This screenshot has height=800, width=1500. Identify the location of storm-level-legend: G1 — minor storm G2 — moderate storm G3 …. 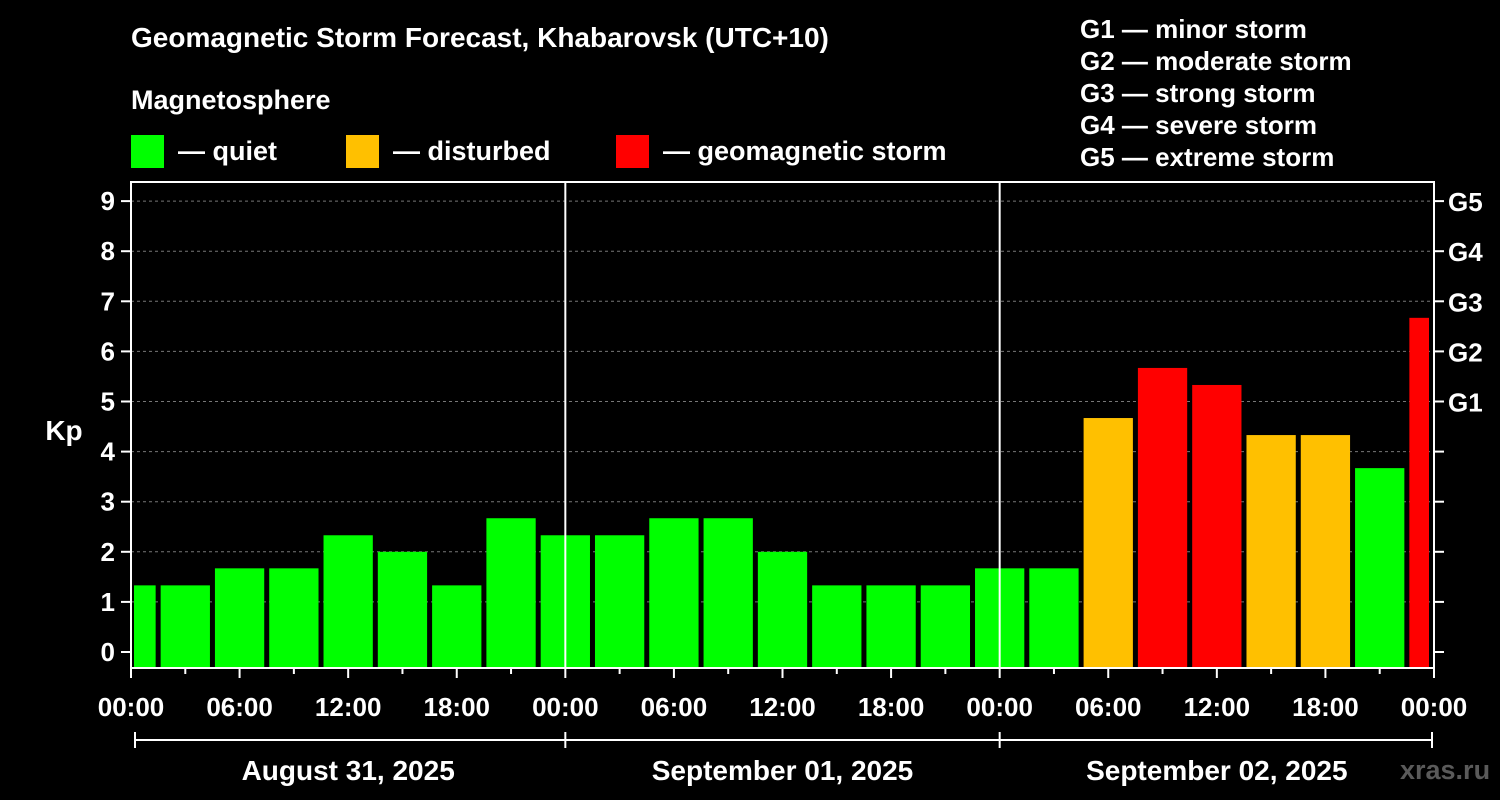
(1216, 93).